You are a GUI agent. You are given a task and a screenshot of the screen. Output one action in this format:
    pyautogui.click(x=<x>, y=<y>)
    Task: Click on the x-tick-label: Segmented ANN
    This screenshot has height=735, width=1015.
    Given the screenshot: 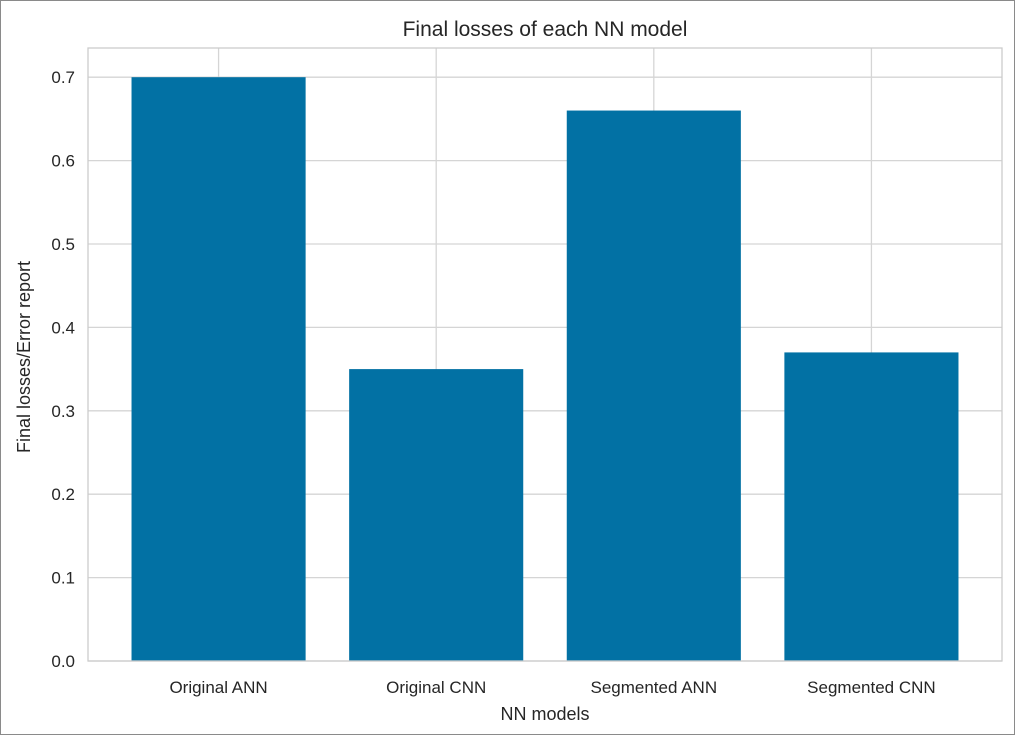 What is the action you would take?
    pyautogui.click(x=653, y=687)
    